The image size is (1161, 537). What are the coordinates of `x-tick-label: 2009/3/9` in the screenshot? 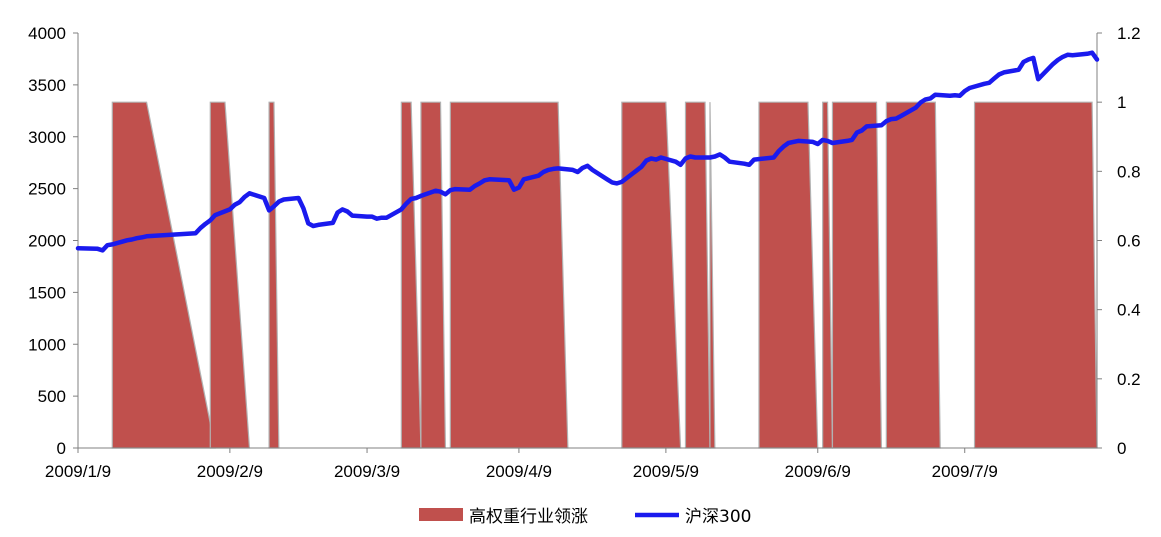 It's located at (367, 471).